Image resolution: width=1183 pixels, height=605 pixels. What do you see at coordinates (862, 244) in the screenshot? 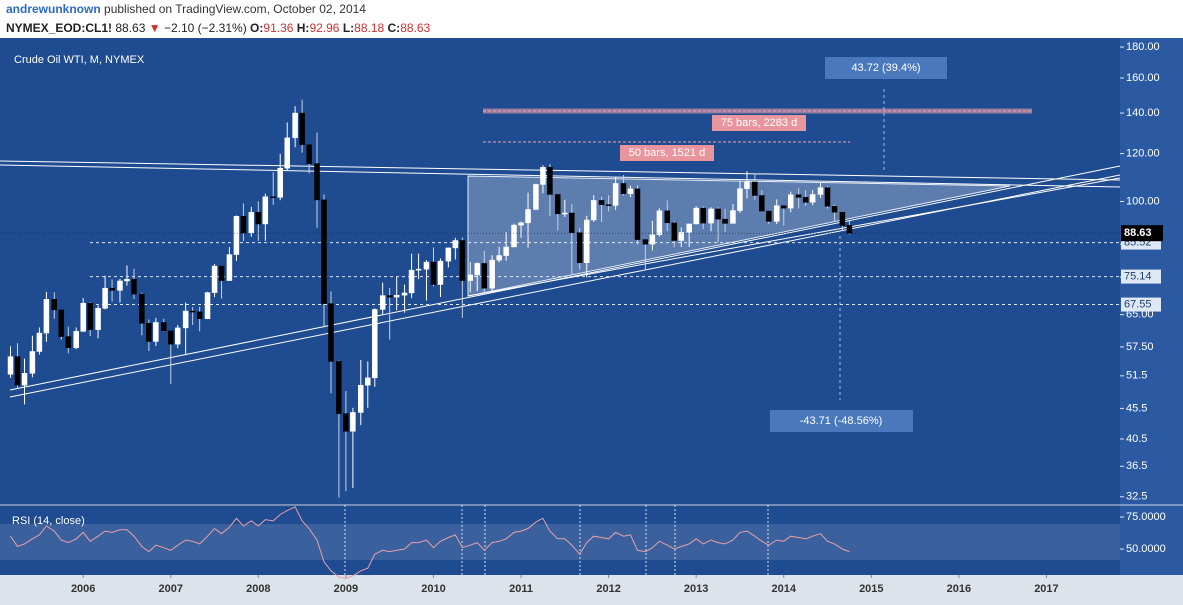
I see `price-measures` at bounding box center [862, 244].